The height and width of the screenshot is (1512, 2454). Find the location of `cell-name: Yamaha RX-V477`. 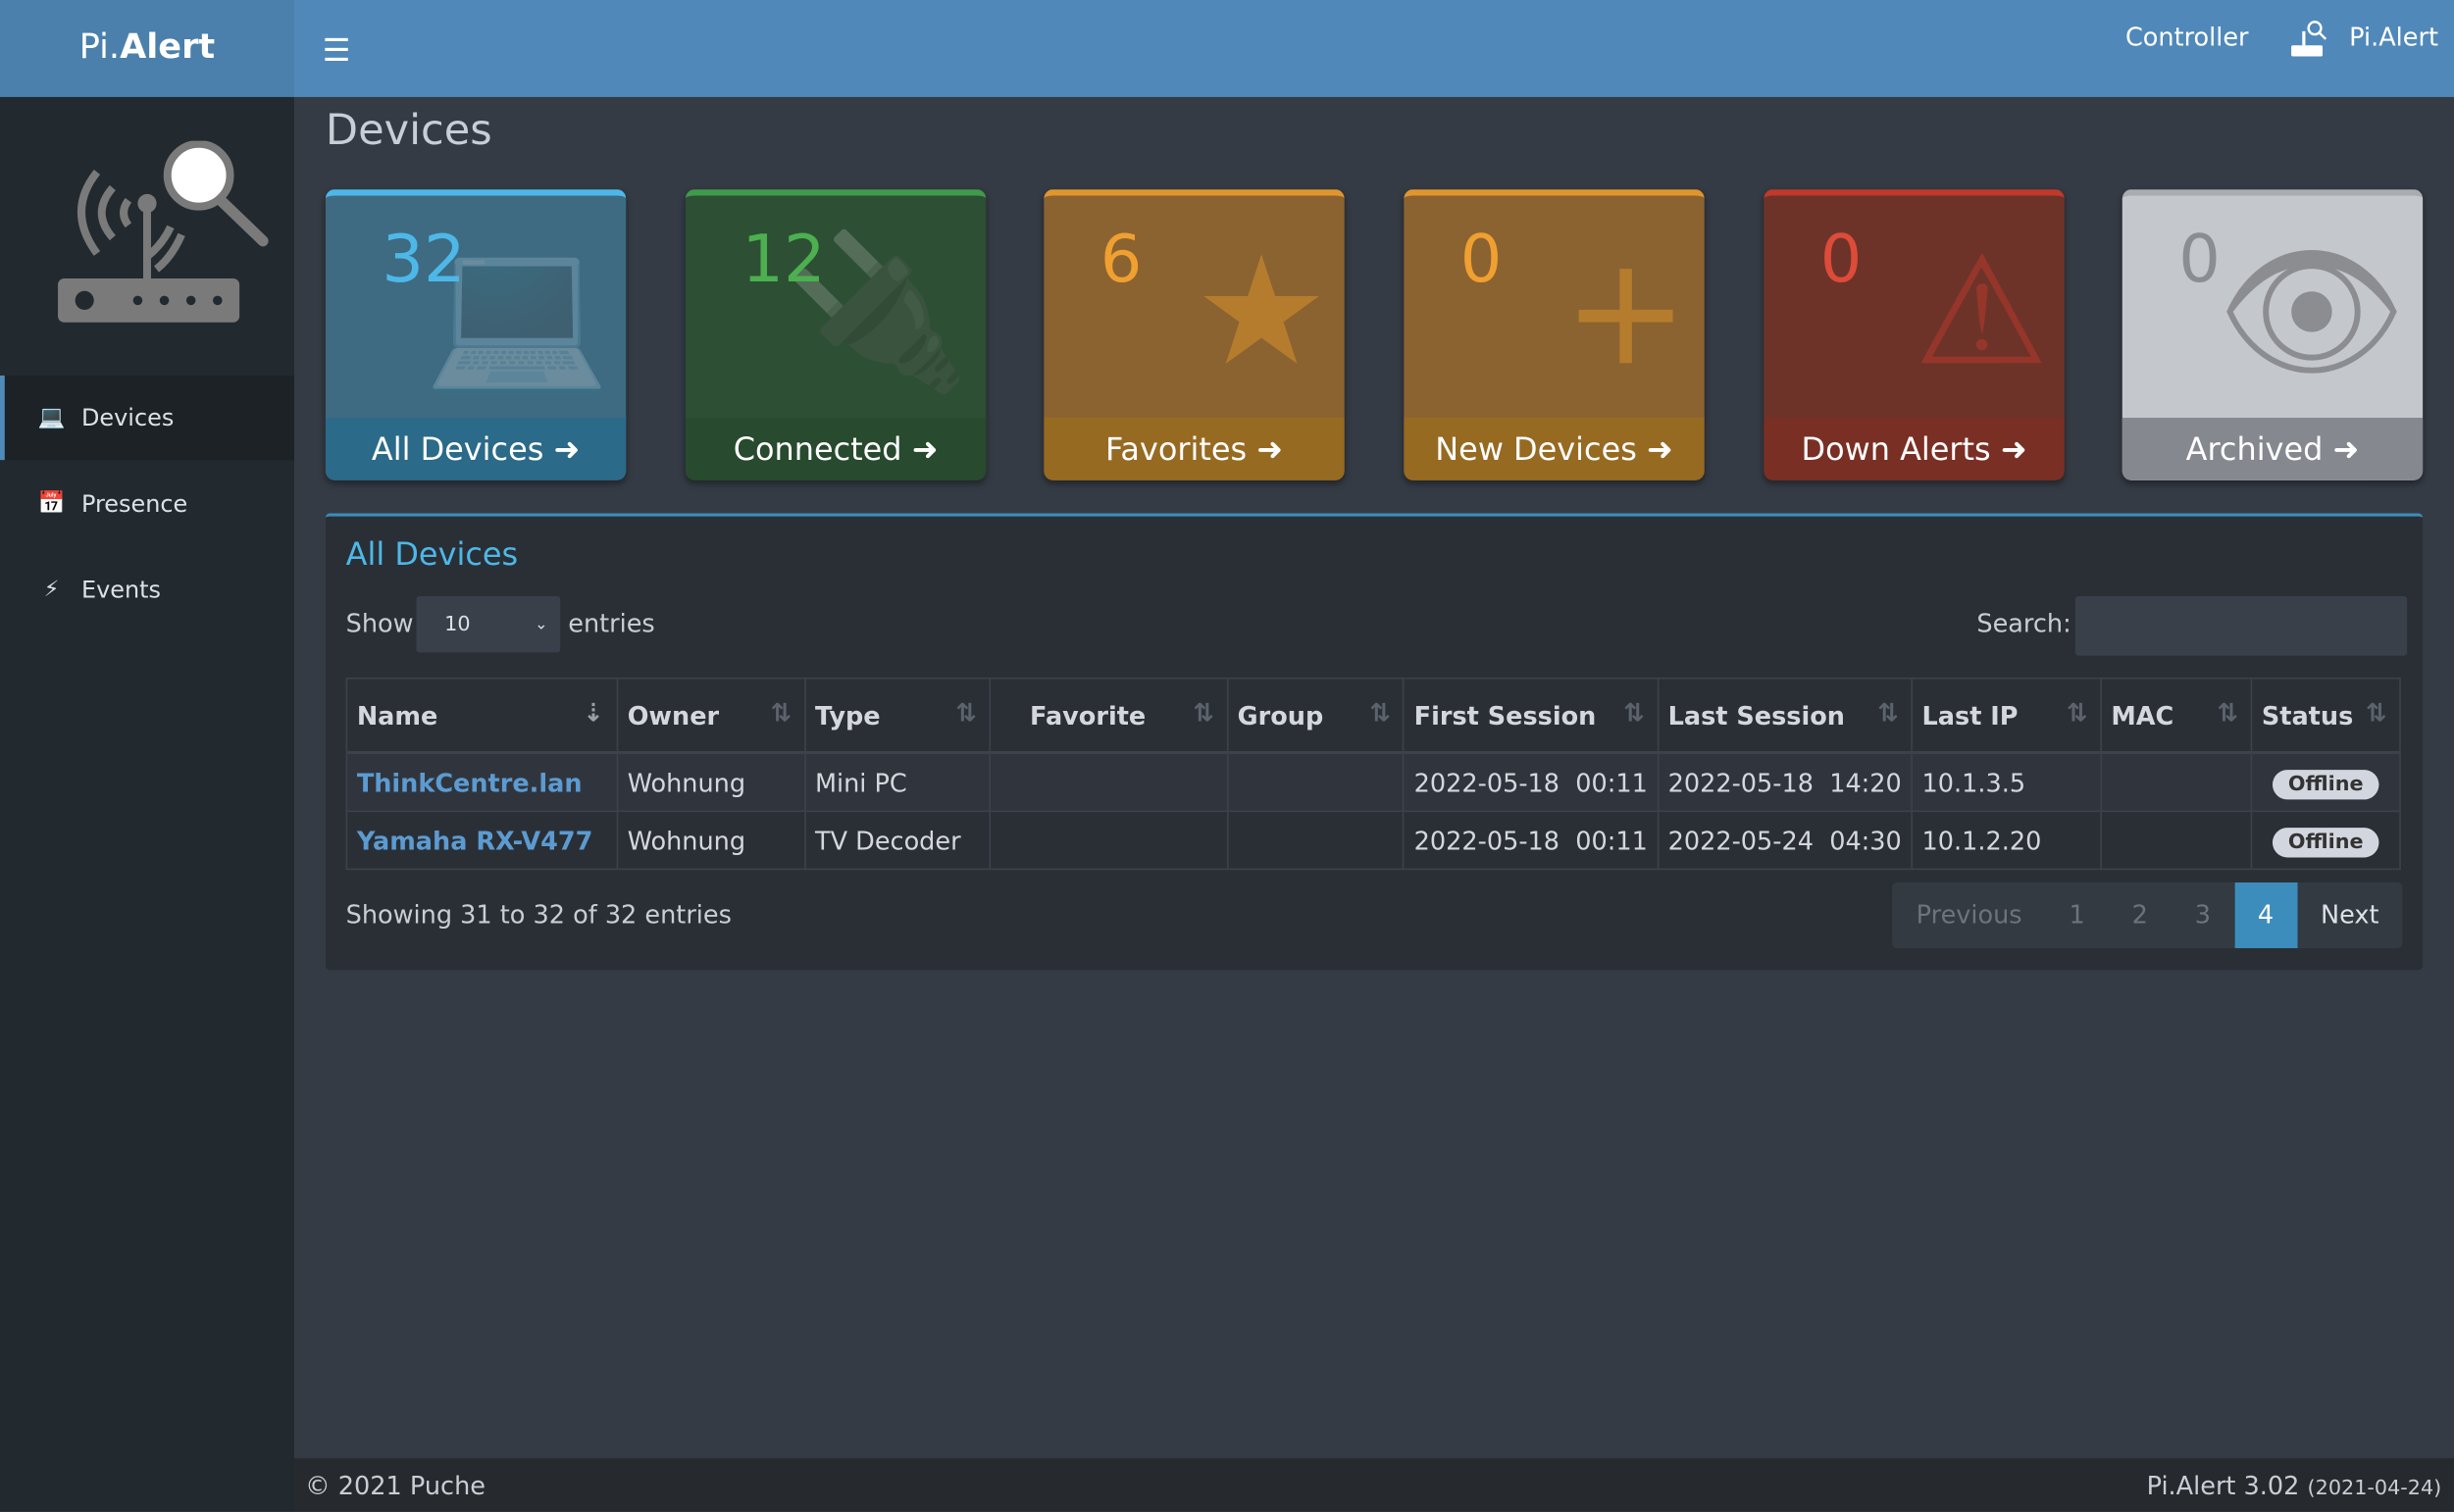

cell-name: Yamaha RX-V477 is located at coordinates (482, 840).